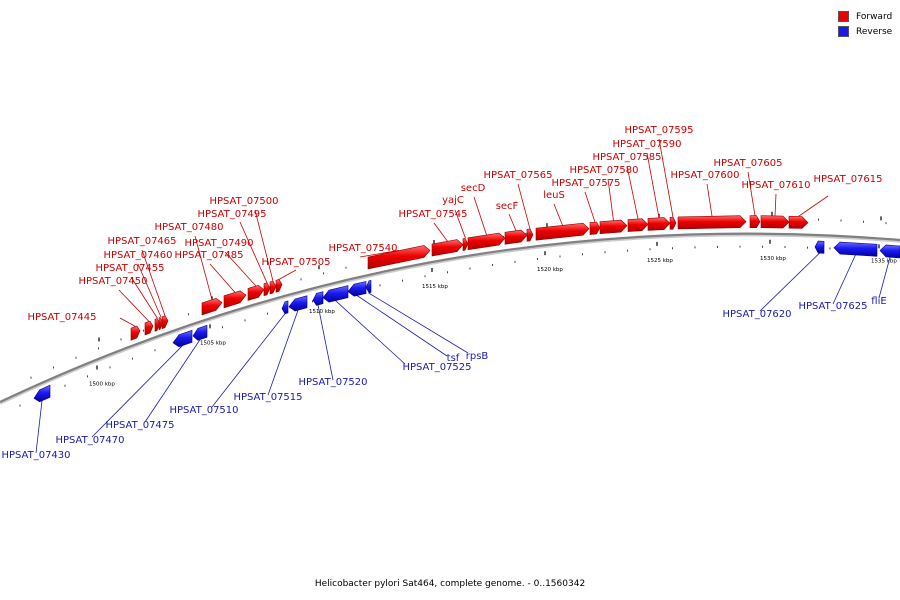  Describe the element at coordinates (747, 163) in the screenshot. I see `gene-label: HPSAT_07605` at that location.